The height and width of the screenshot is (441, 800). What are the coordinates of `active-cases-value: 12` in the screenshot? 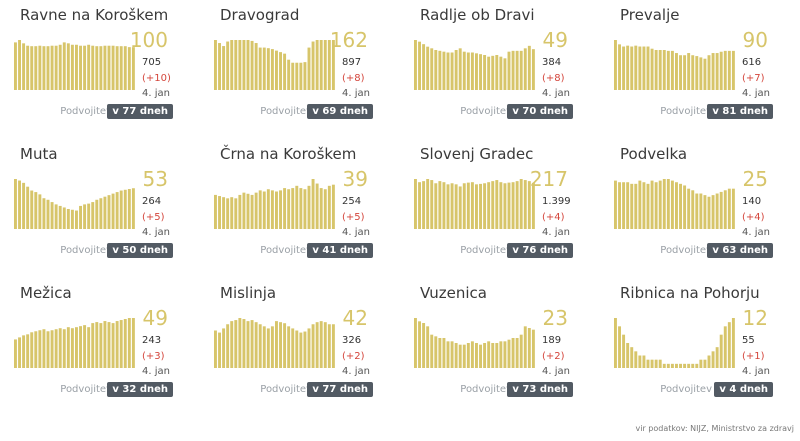 It's located at (755, 318).